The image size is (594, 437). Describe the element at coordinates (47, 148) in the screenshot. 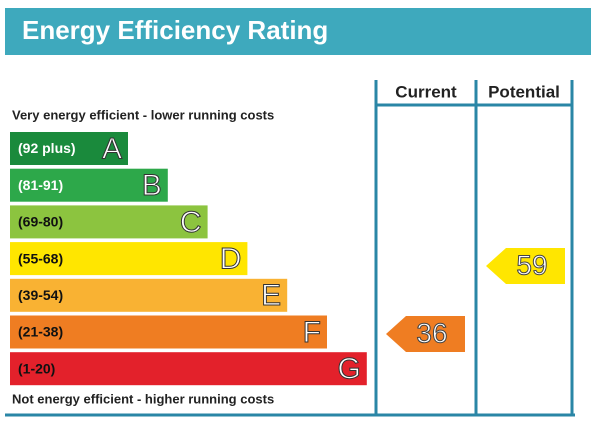

I see `band-range: (92 plus)` at that location.